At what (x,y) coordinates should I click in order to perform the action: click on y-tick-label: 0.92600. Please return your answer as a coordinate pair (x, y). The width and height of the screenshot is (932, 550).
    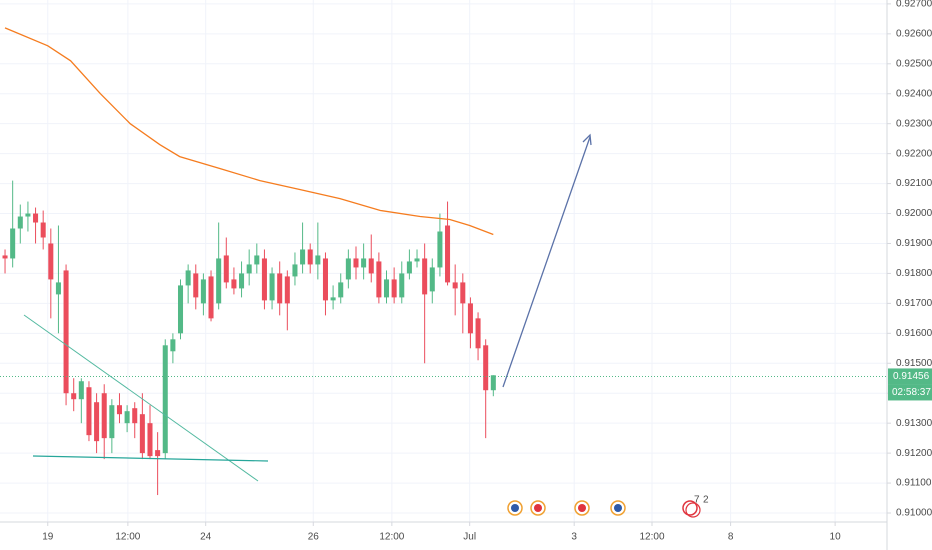
    Looking at the image, I should click on (914, 33).